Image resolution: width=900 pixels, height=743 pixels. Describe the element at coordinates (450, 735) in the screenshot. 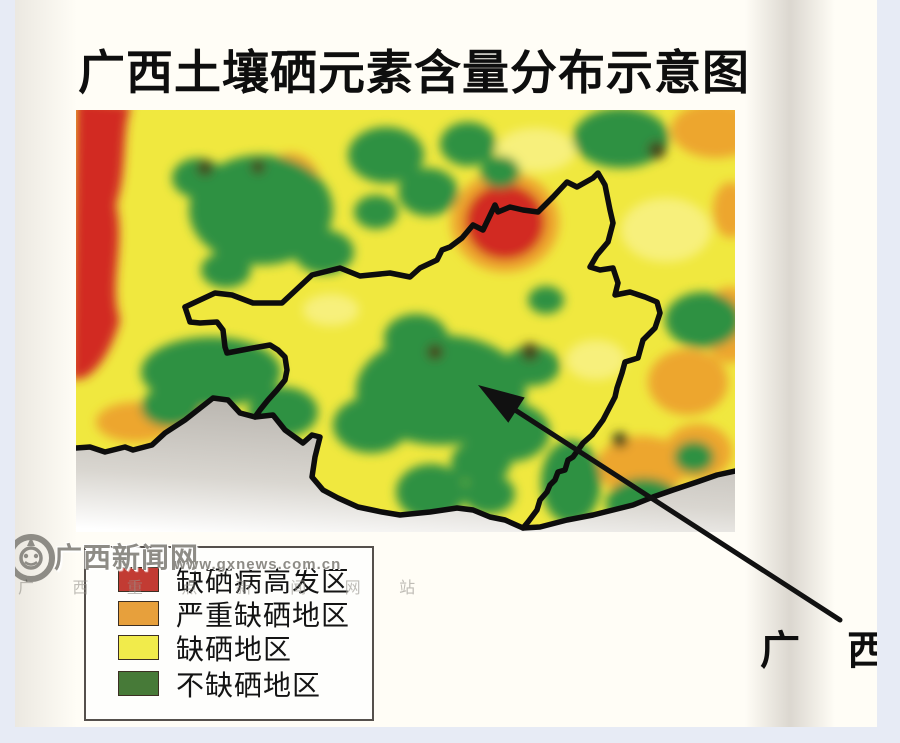

I see `page-edge-bottom` at that location.